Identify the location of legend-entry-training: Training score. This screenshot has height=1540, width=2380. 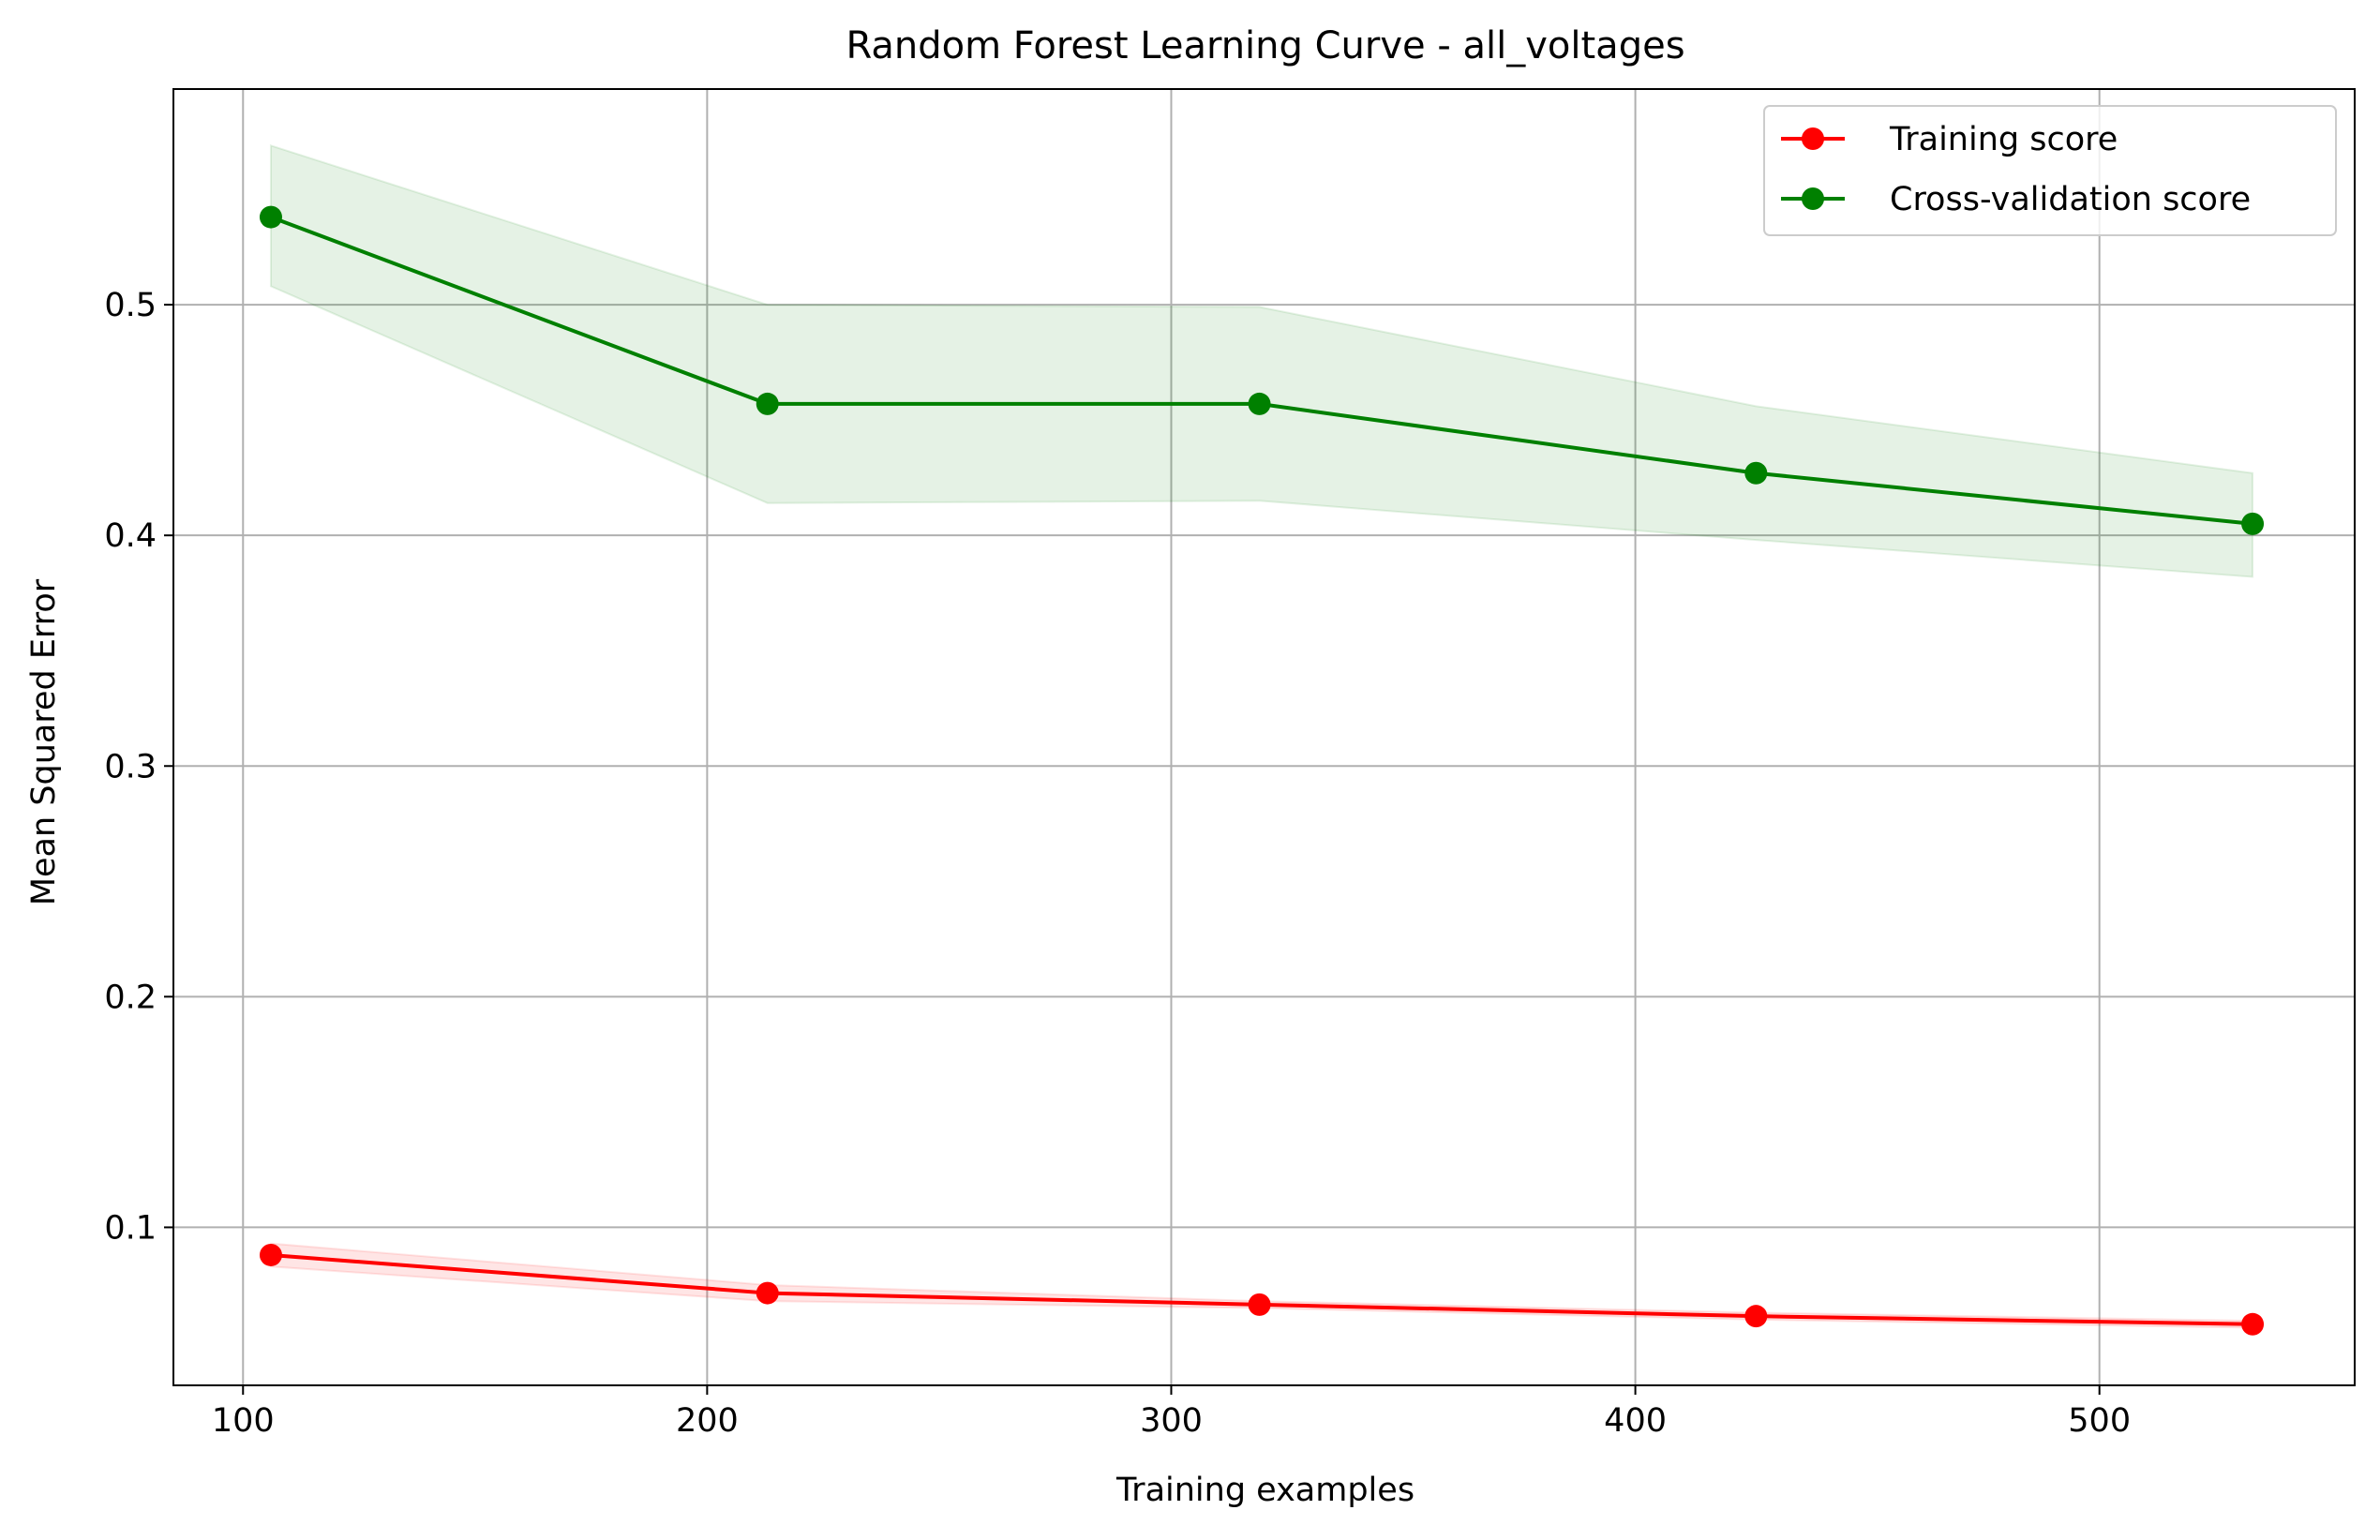
(1949, 139).